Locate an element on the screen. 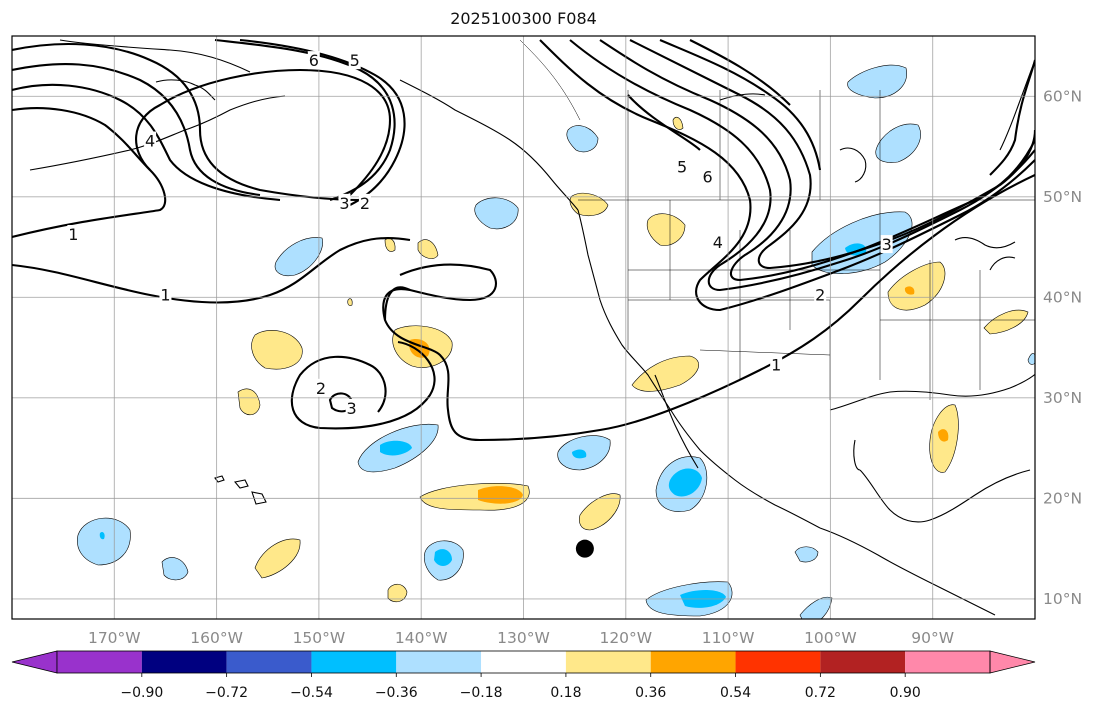 Image resolution: width=1105 pixels, height=712 pixels. location-marker is located at coordinates (584, 548).